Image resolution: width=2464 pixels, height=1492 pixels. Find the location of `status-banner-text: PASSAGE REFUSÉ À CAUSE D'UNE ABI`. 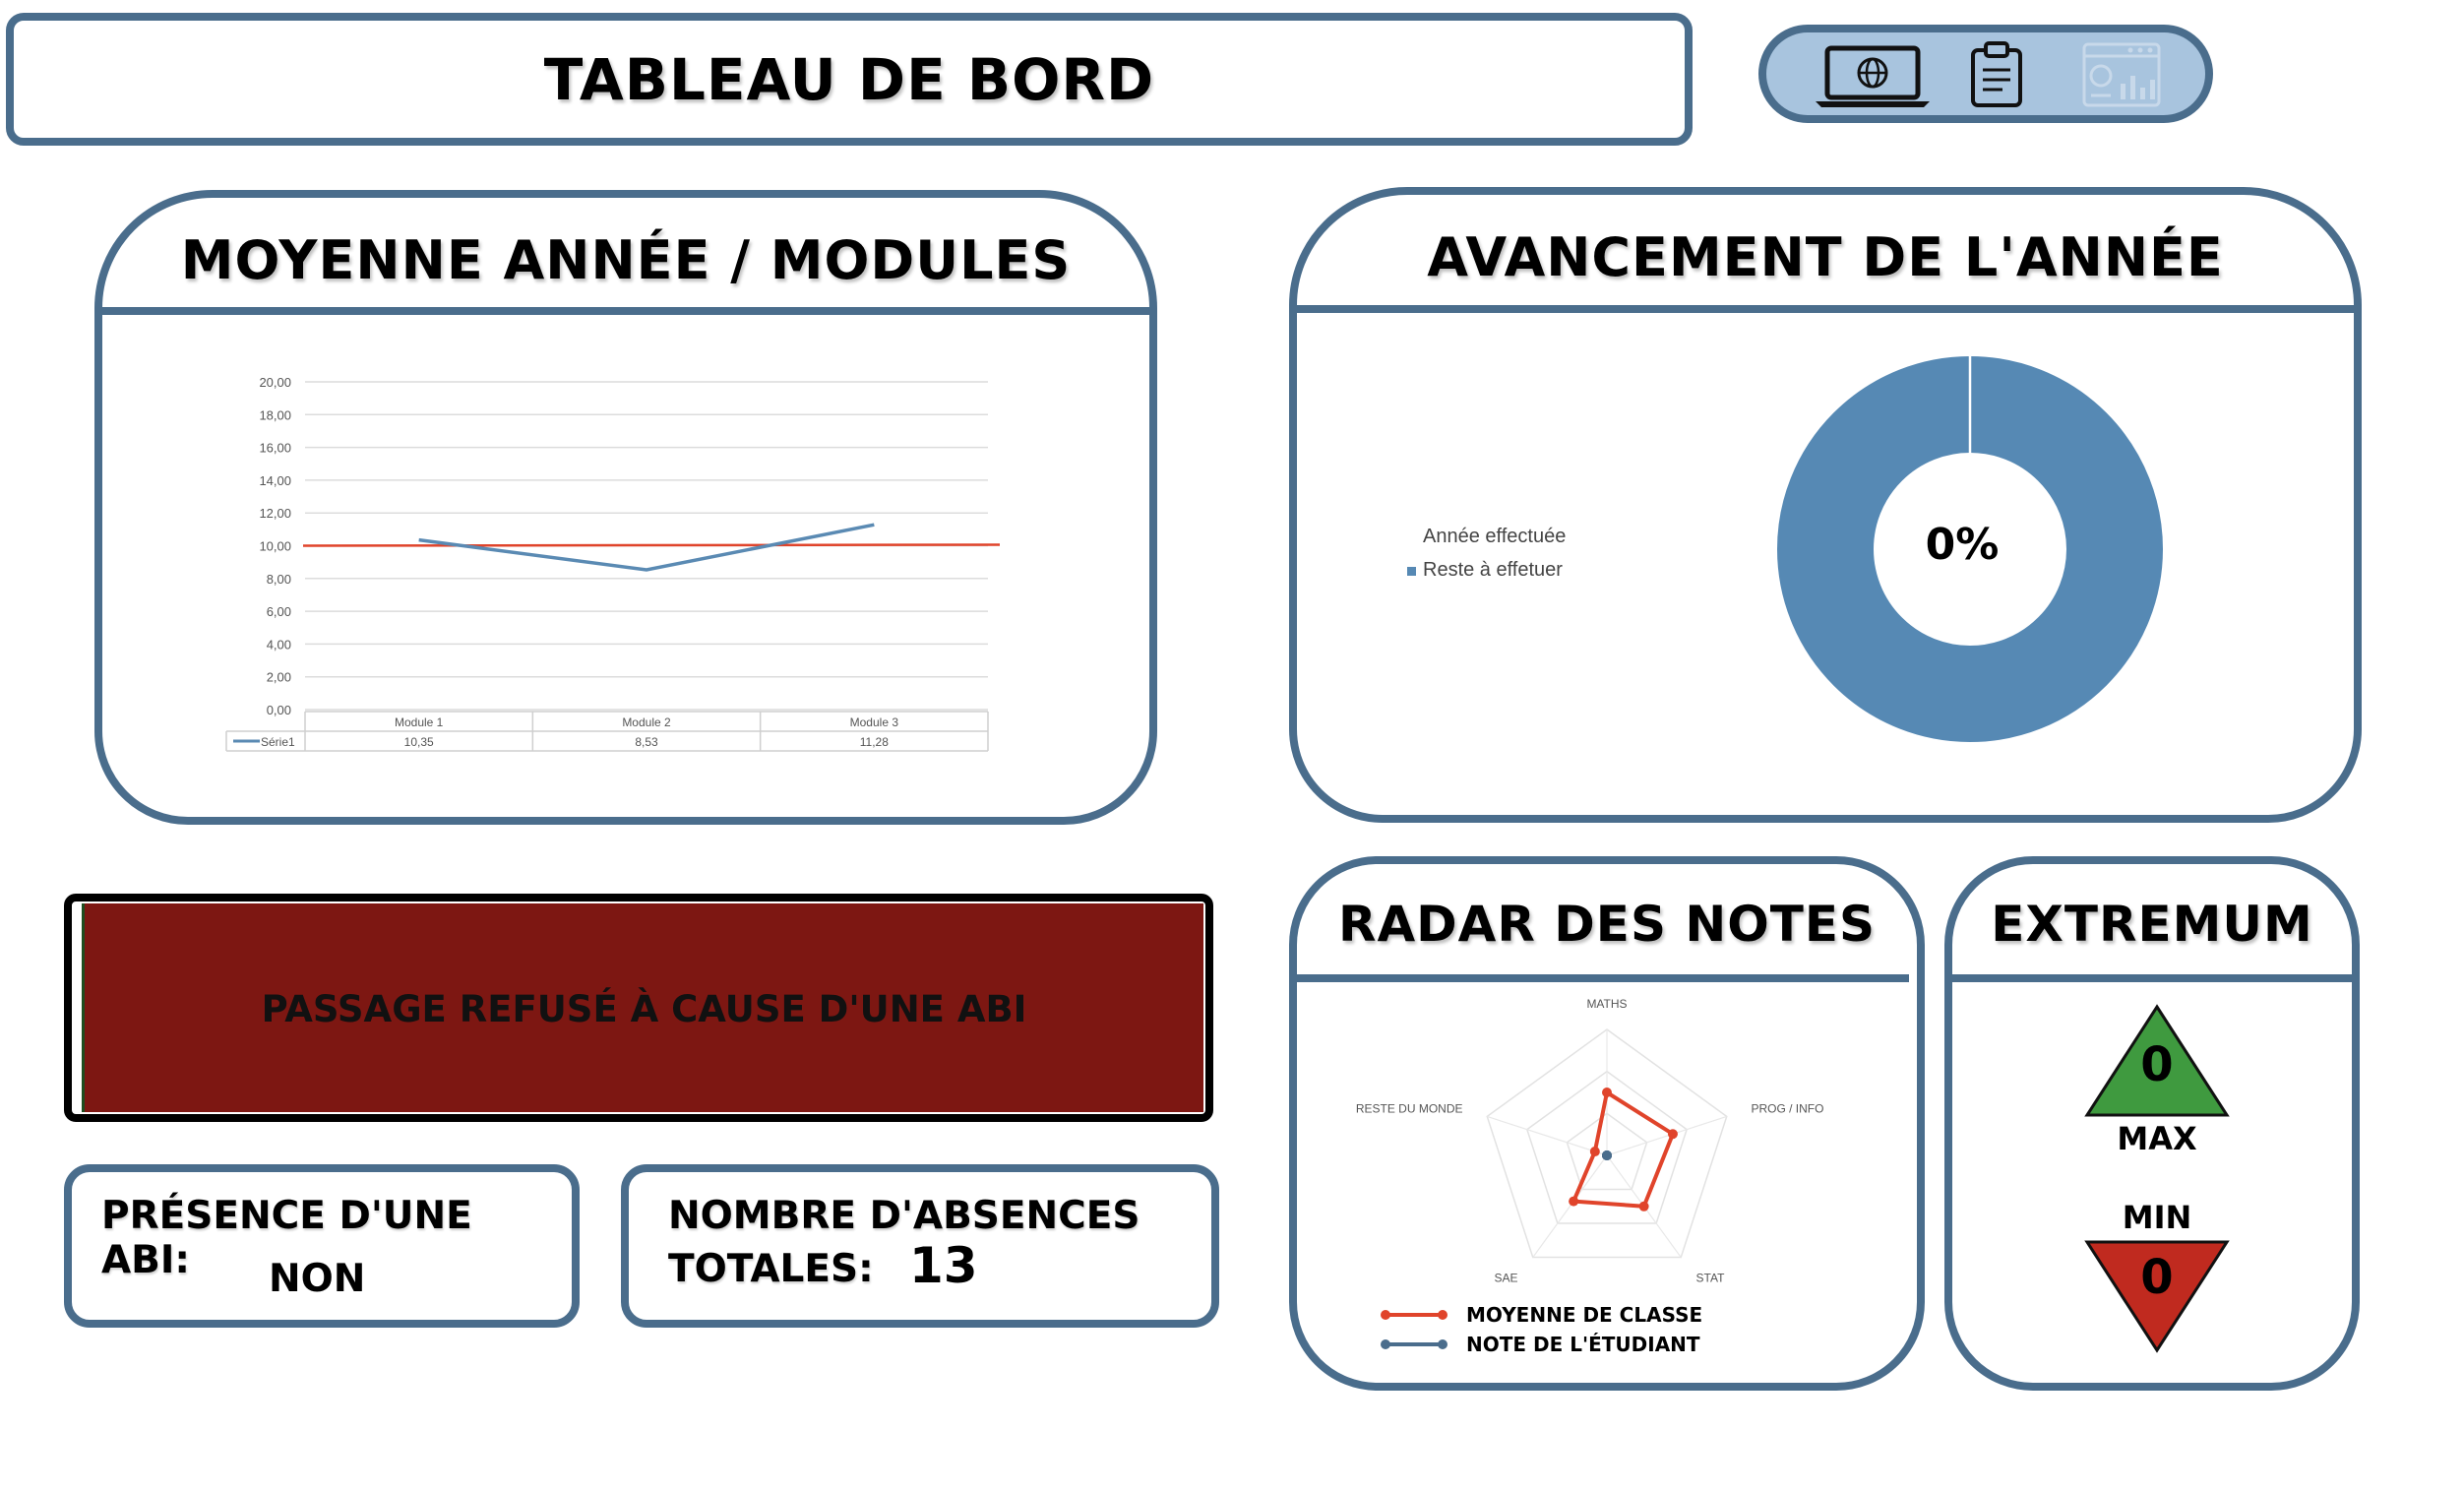

status-banner-text: PASSAGE REFUSÉ À CAUSE D'UNE ABI is located at coordinates (644, 1009).